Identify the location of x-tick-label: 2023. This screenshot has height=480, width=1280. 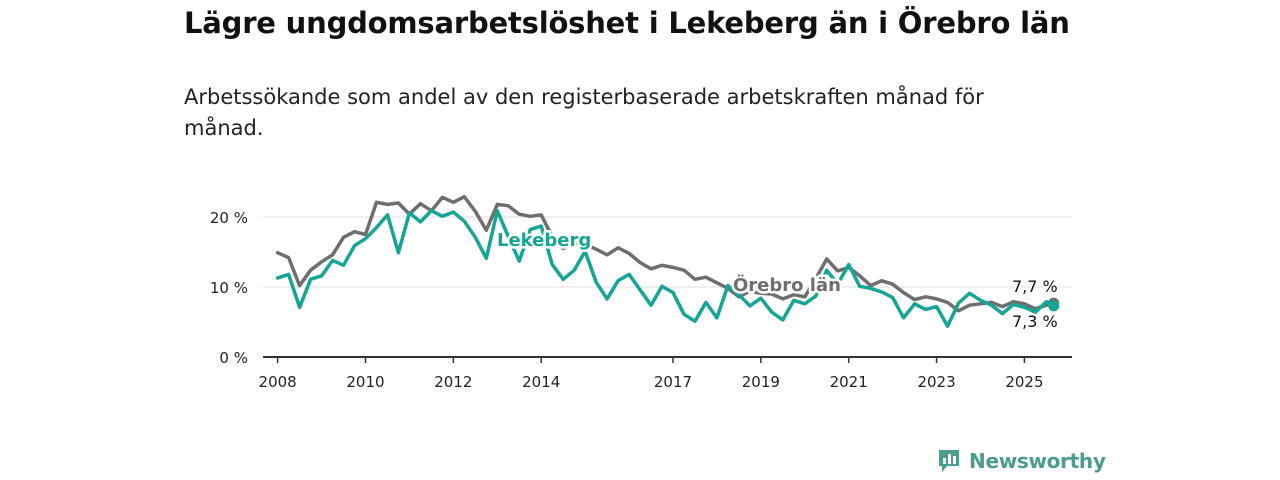
(936, 382).